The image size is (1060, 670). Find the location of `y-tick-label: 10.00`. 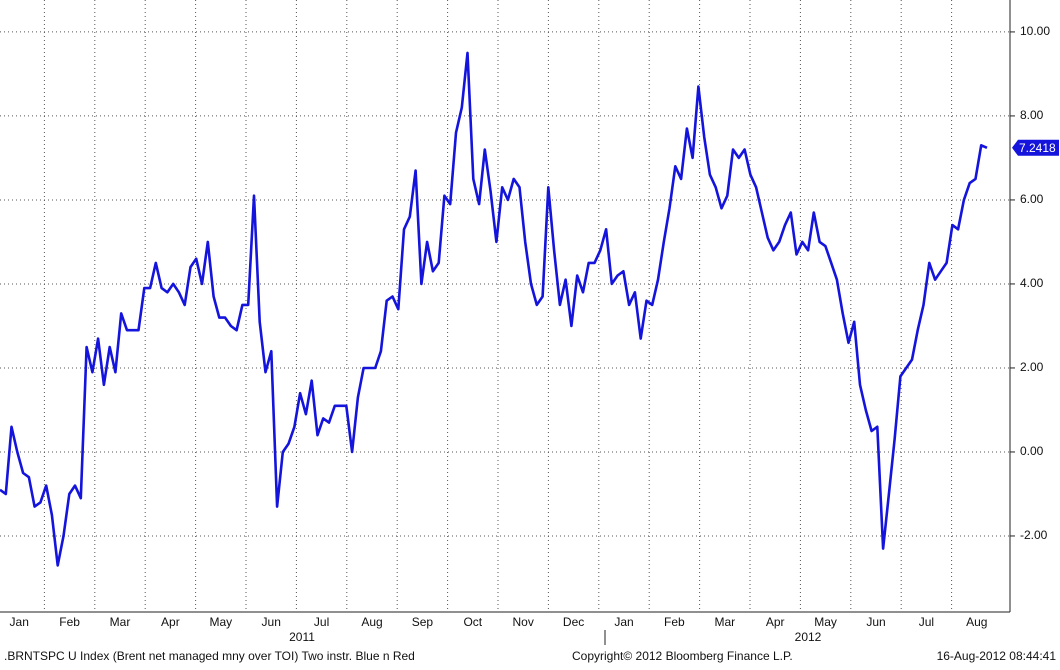

y-tick-label: 10.00 is located at coordinates (1035, 31).